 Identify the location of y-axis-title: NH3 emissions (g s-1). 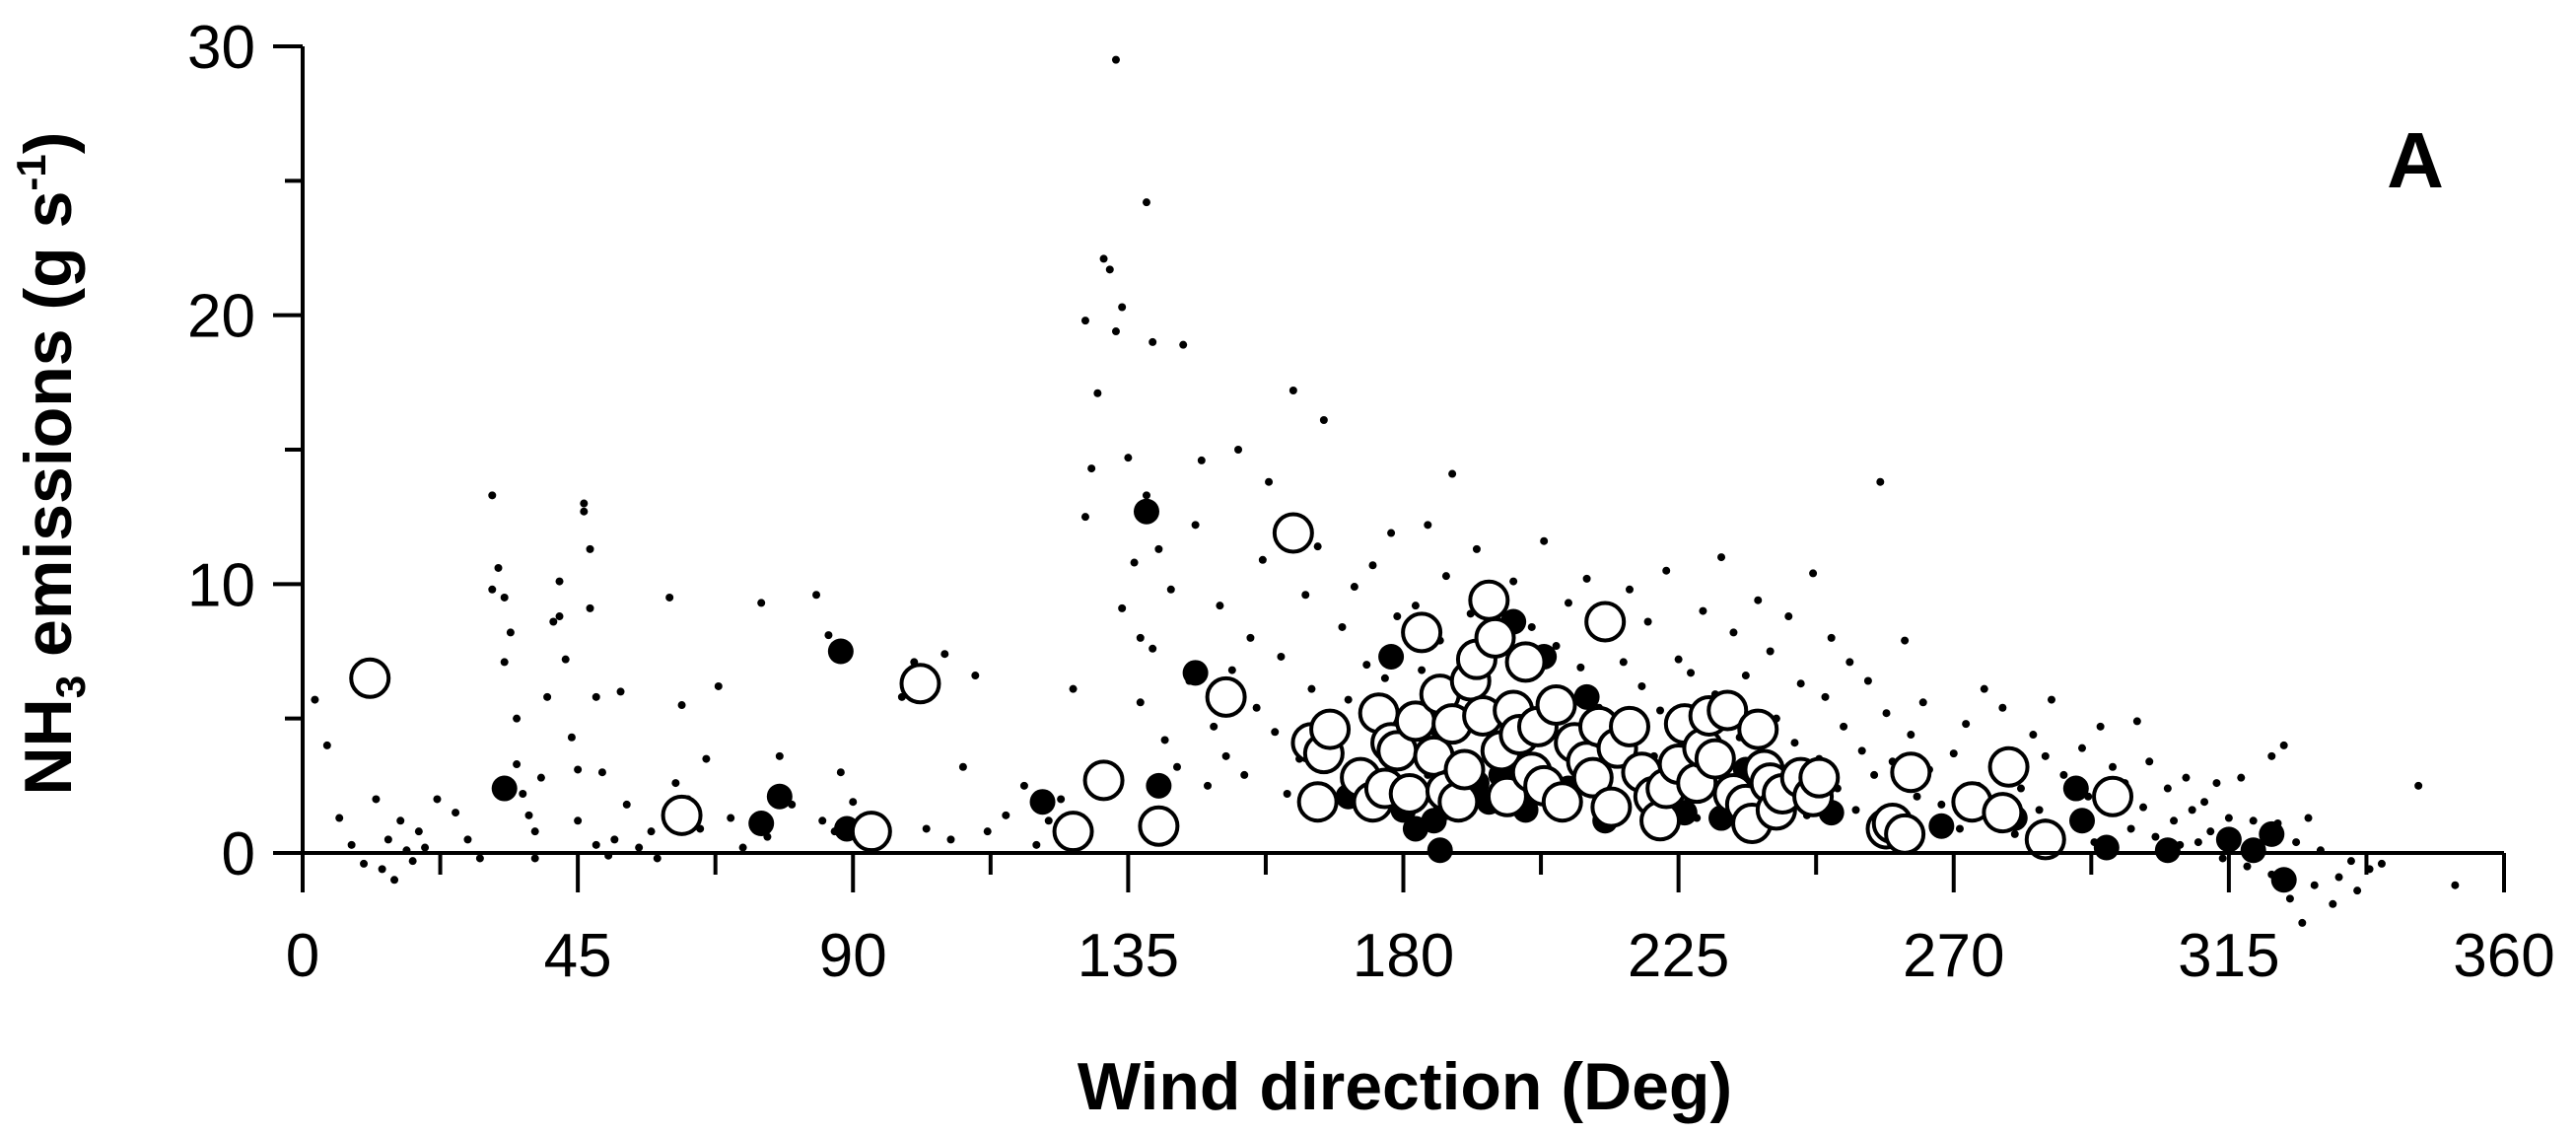
(51, 464).